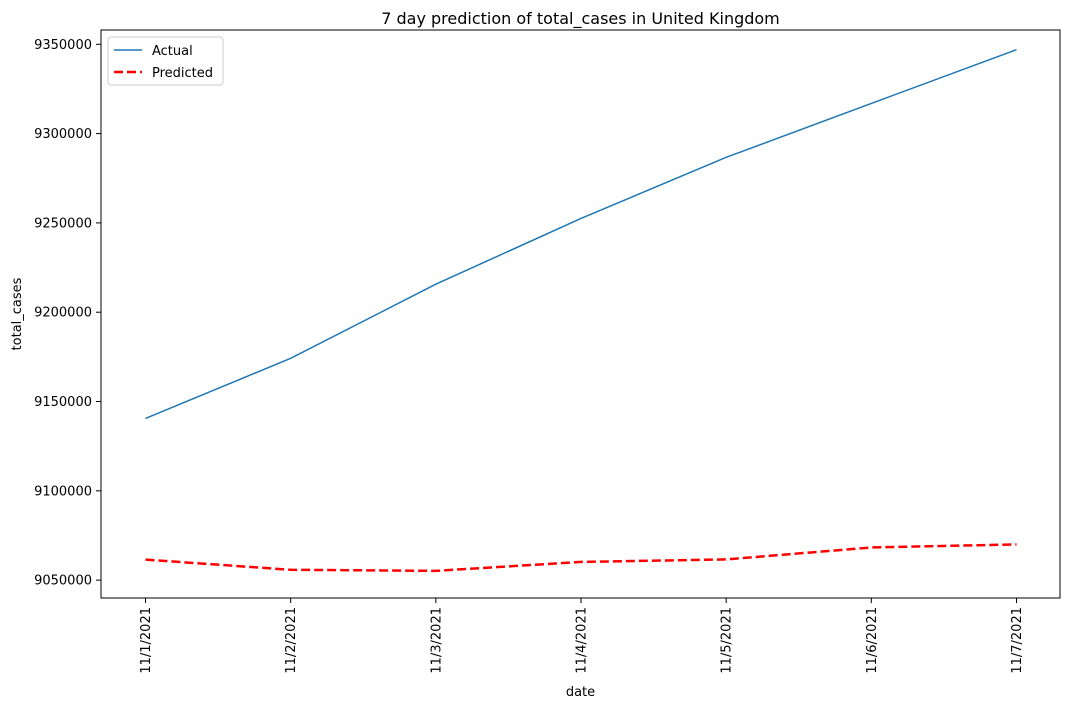 The height and width of the screenshot is (709, 1070). Describe the element at coordinates (436, 640) in the screenshot. I see `x-tick-label: 11/3/2021` at that location.